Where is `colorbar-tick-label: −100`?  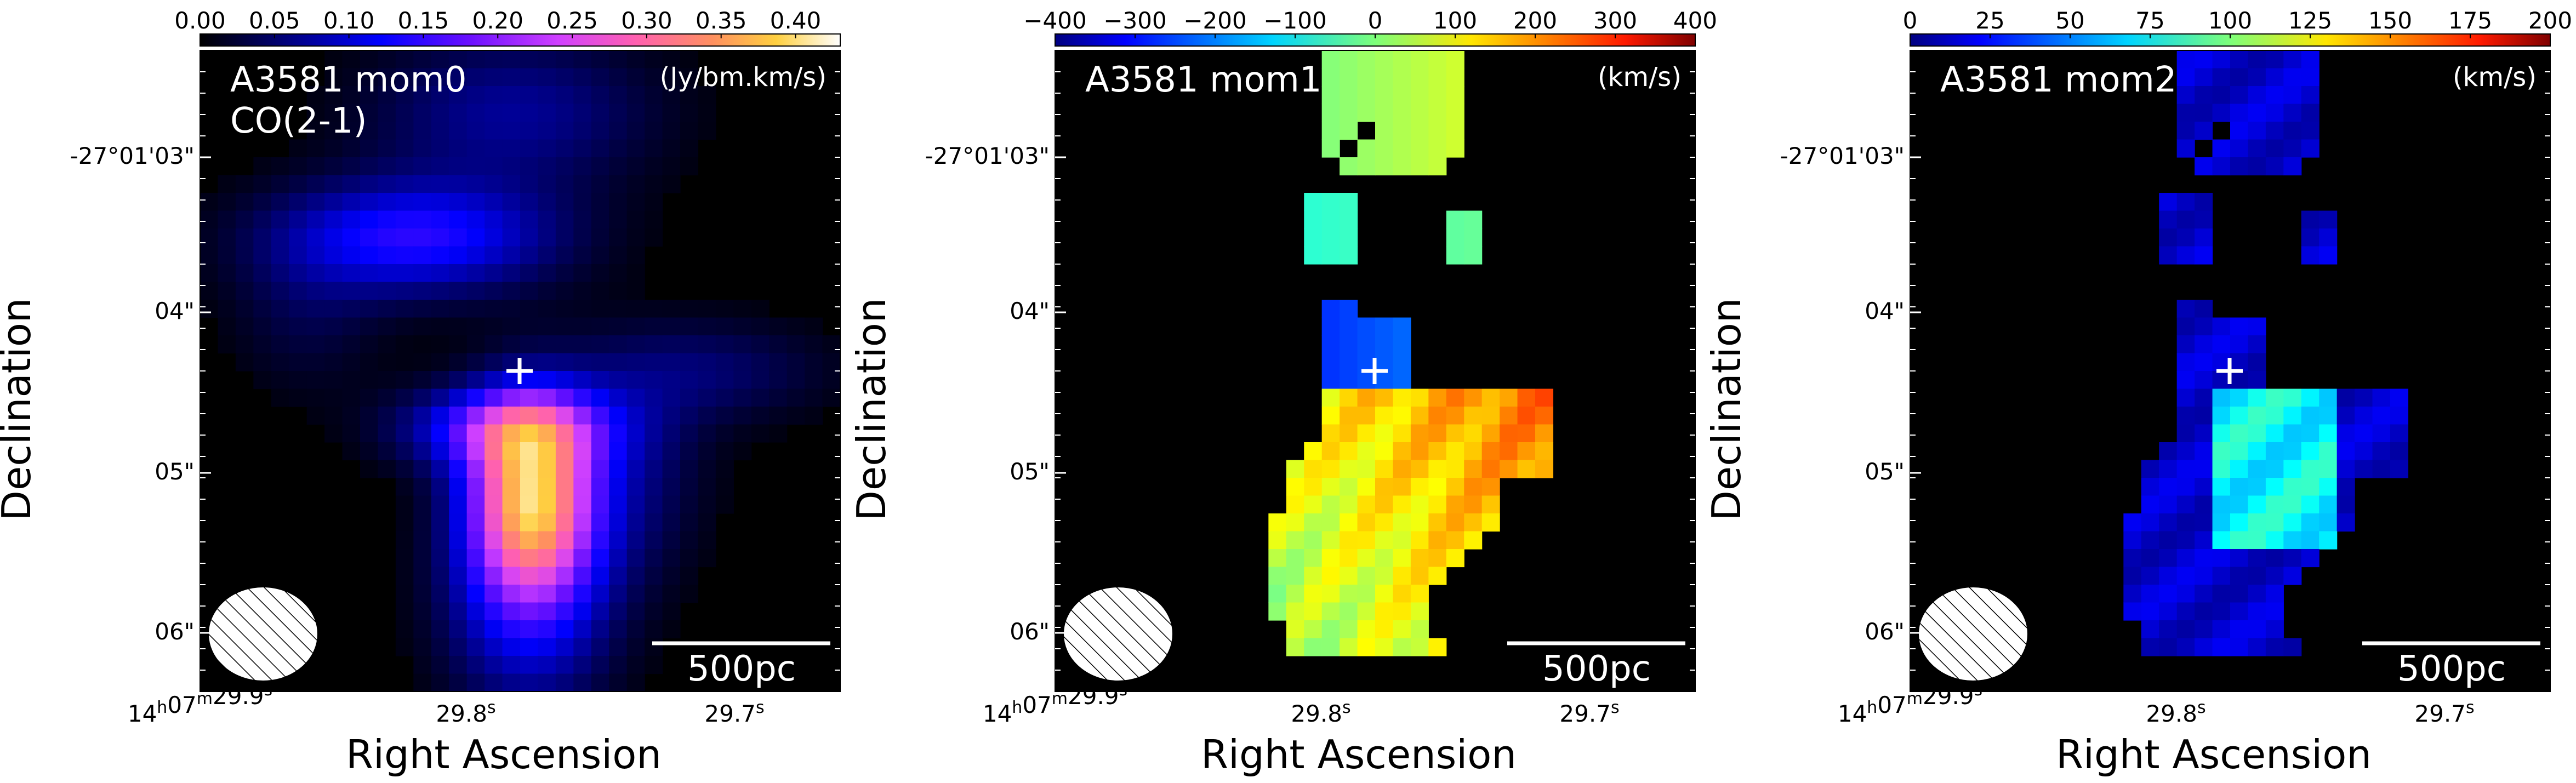
colorbar-tick-label: −100 is located at coordinates (1294, 21).